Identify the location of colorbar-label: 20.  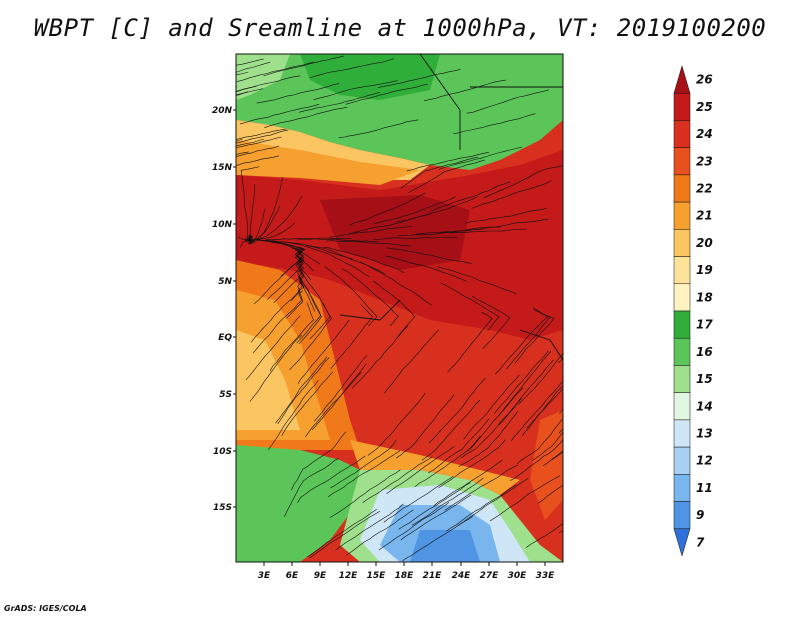
(704, 243).